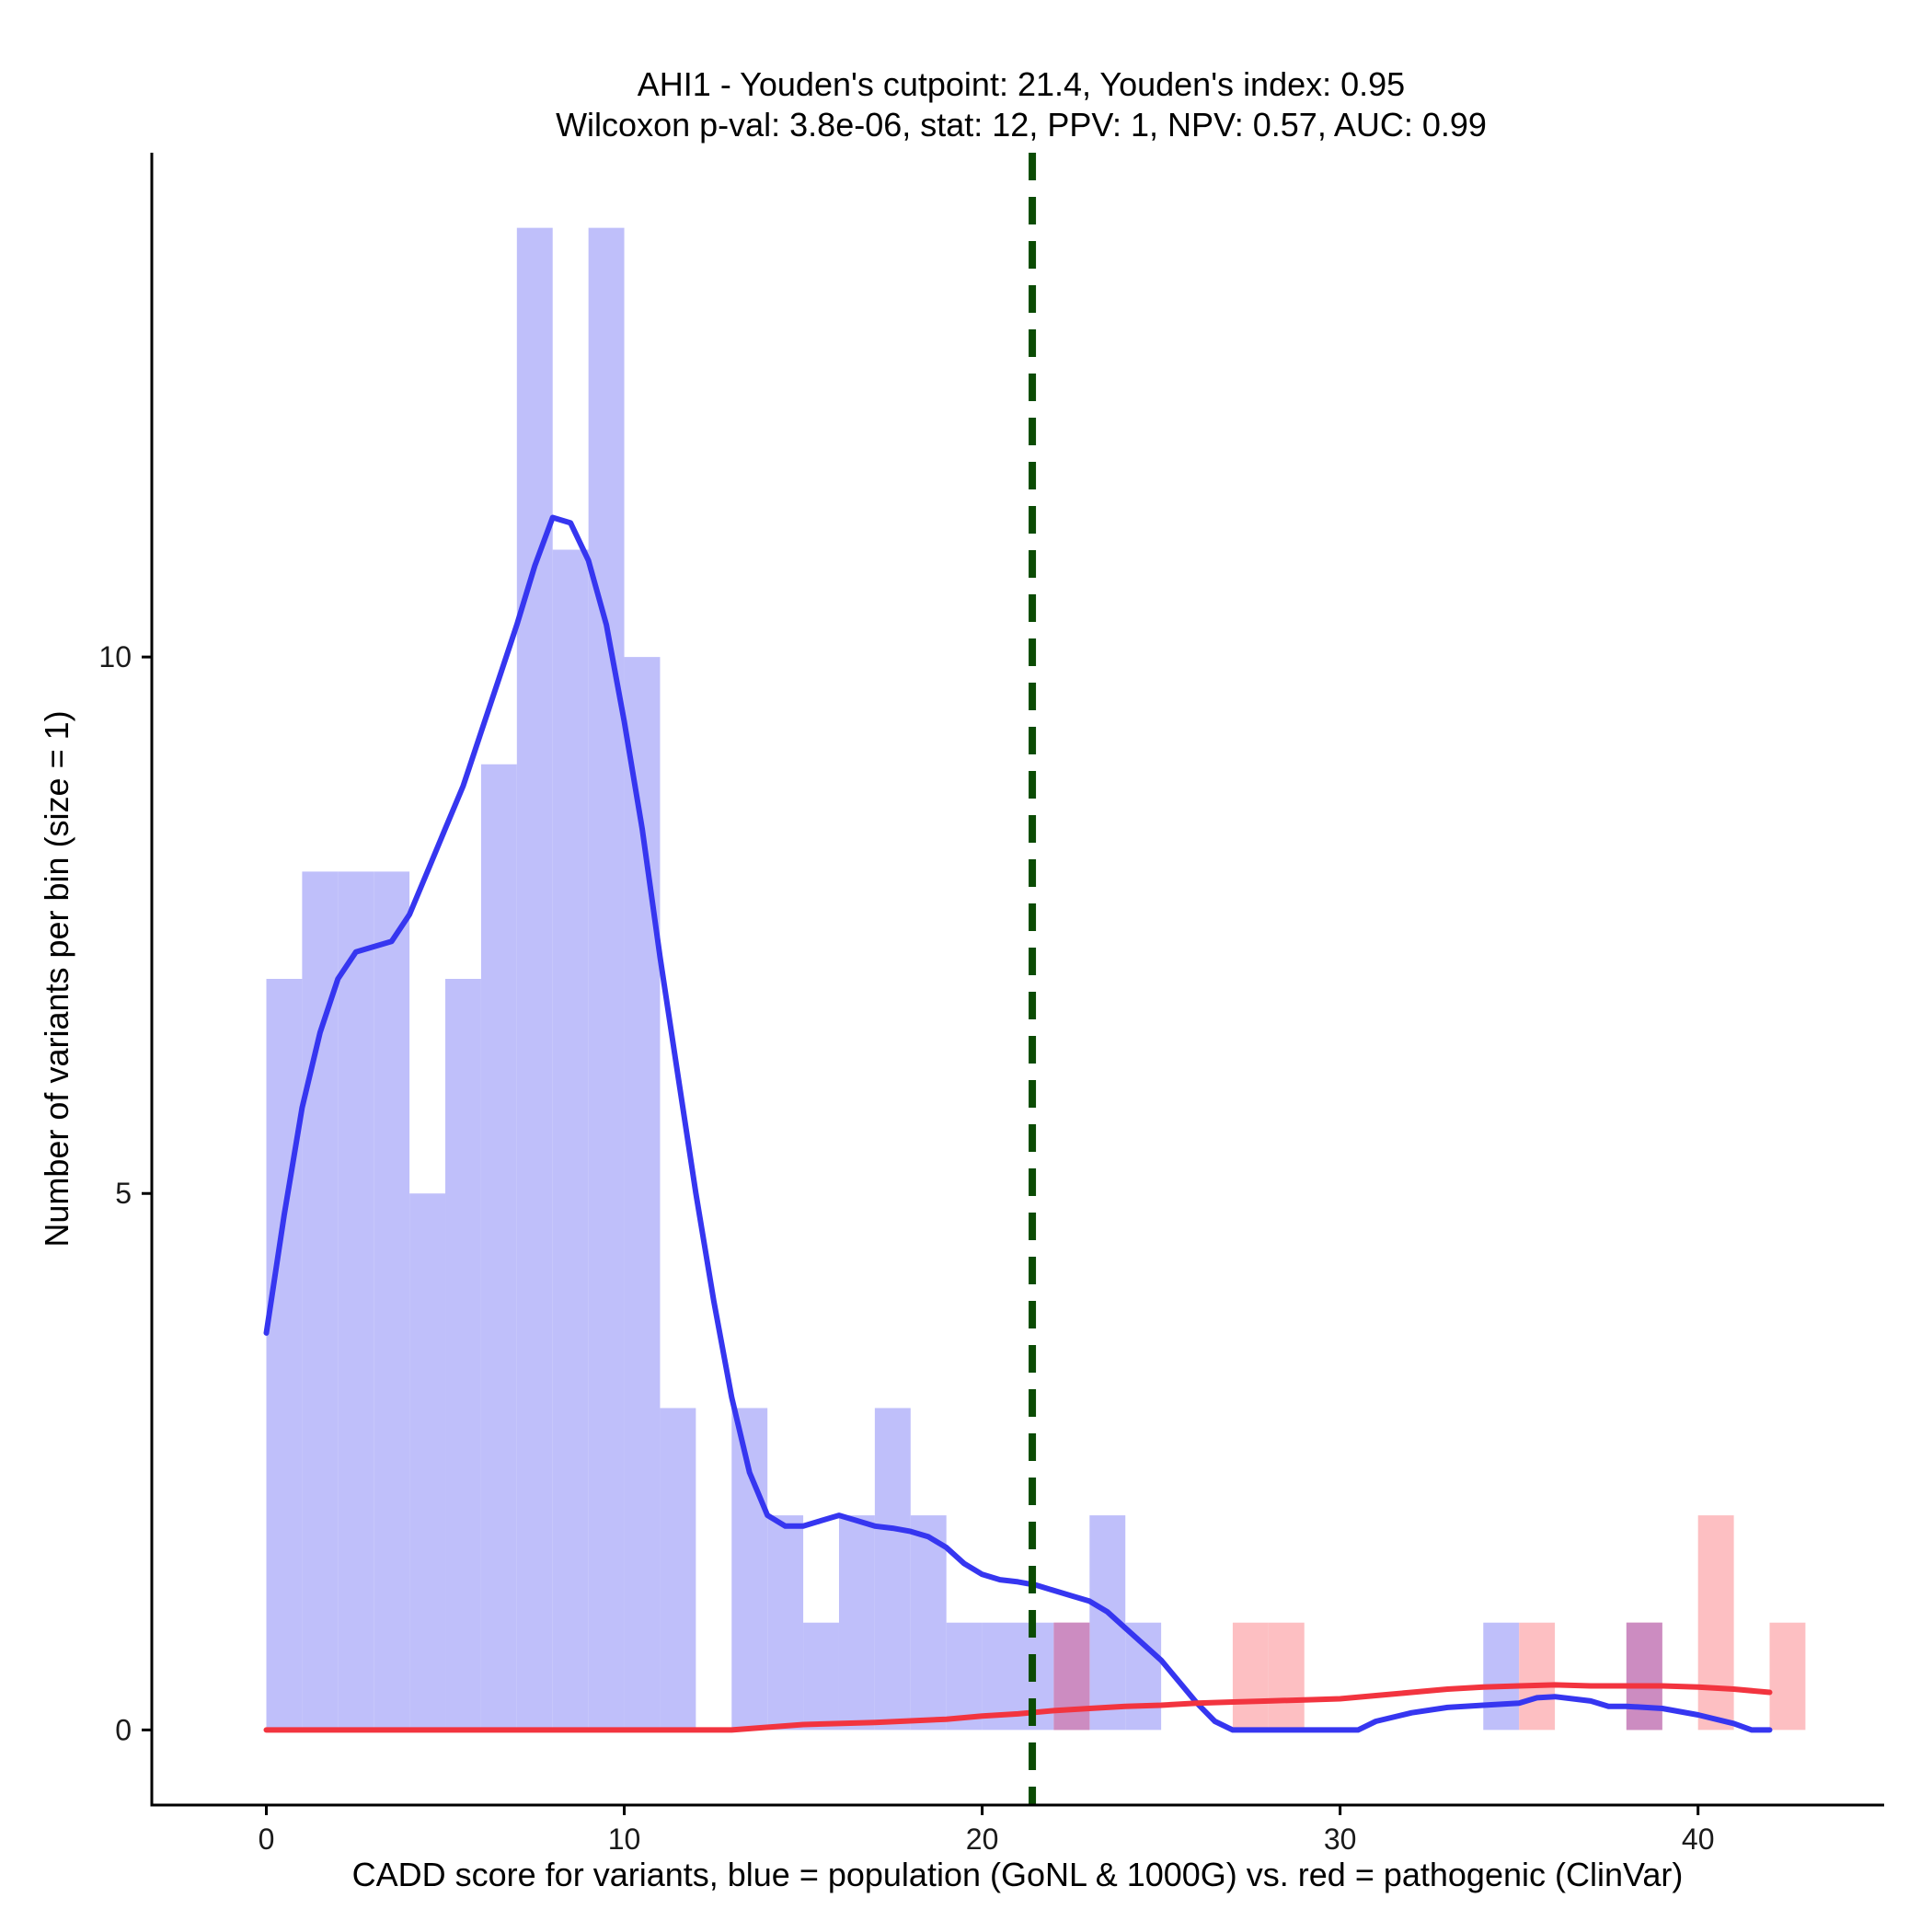 Image resolution: width=1932 pixels, height=1932 pixels. I want to click on y-tick-label: 5, so click(123, 1193).